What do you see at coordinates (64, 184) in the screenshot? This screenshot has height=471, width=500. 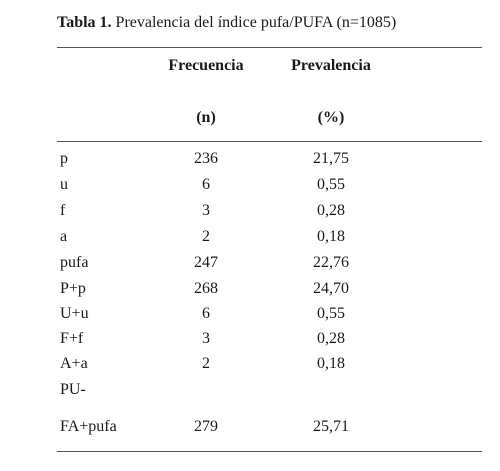 I see `row-label: u` at bounding box center [64, 184].